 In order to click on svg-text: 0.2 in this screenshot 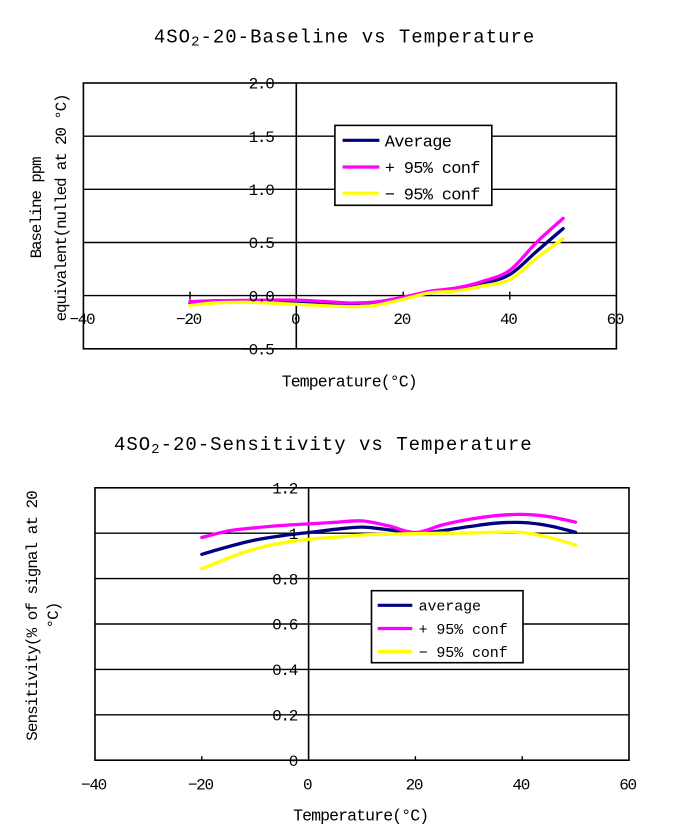, I will do `click(285, 717)`.